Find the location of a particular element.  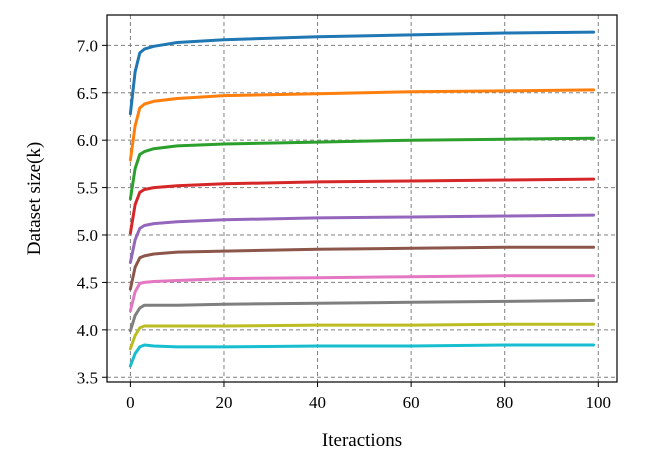

x-tick-label: 40 is located at coordinates (317, 402).